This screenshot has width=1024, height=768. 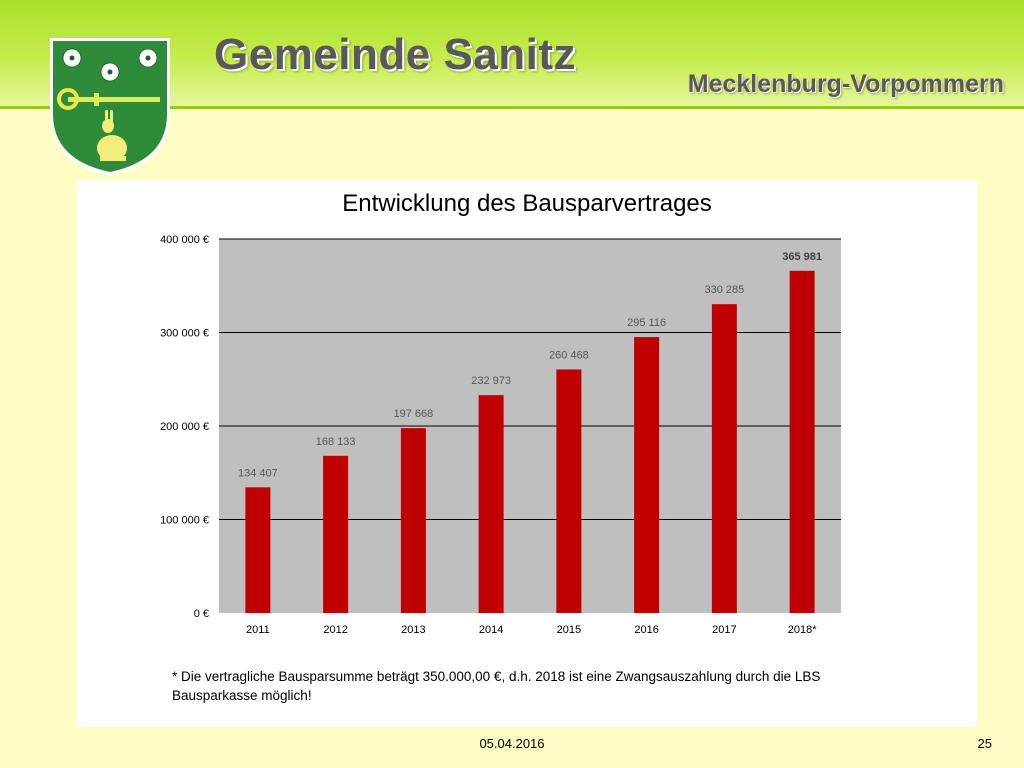 I want to click on y-tick-label: 100 000 €, so click(x=184, y=521).